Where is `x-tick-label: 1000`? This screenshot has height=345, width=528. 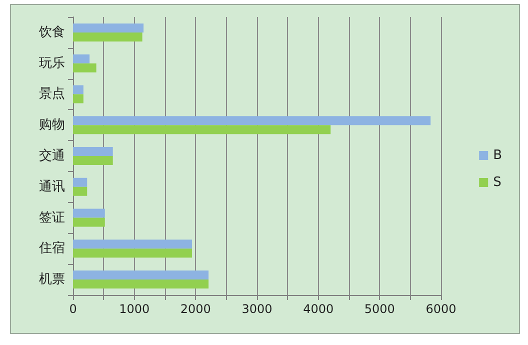 x-tick-label: 1000 is located at coordinates (134, 309).